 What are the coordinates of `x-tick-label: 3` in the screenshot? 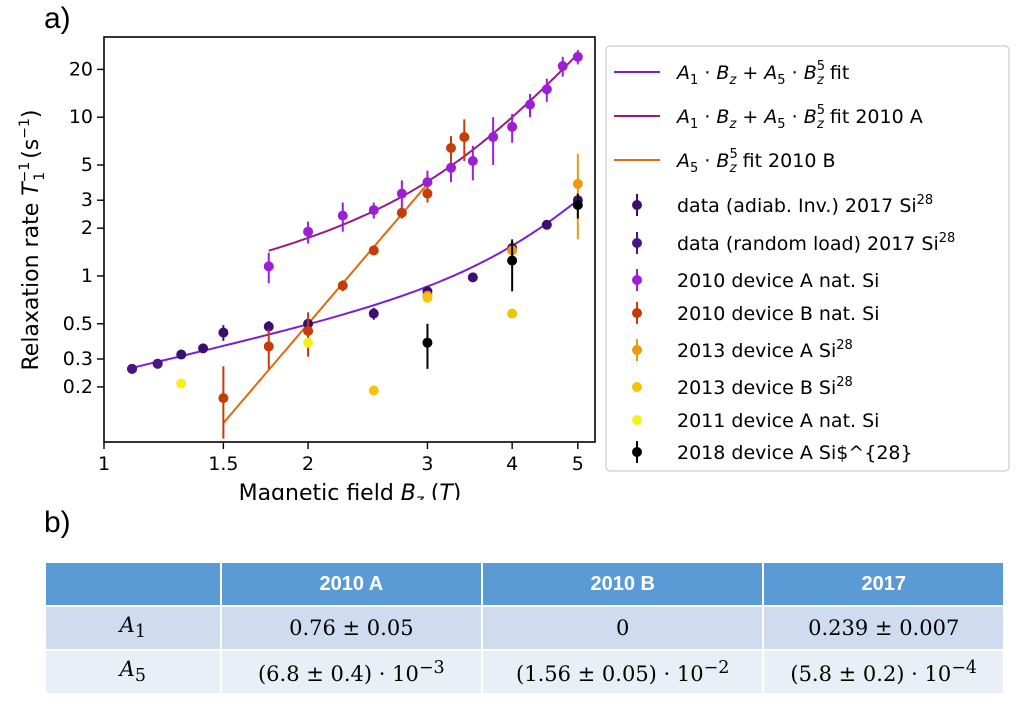 It's located at (427, 464).